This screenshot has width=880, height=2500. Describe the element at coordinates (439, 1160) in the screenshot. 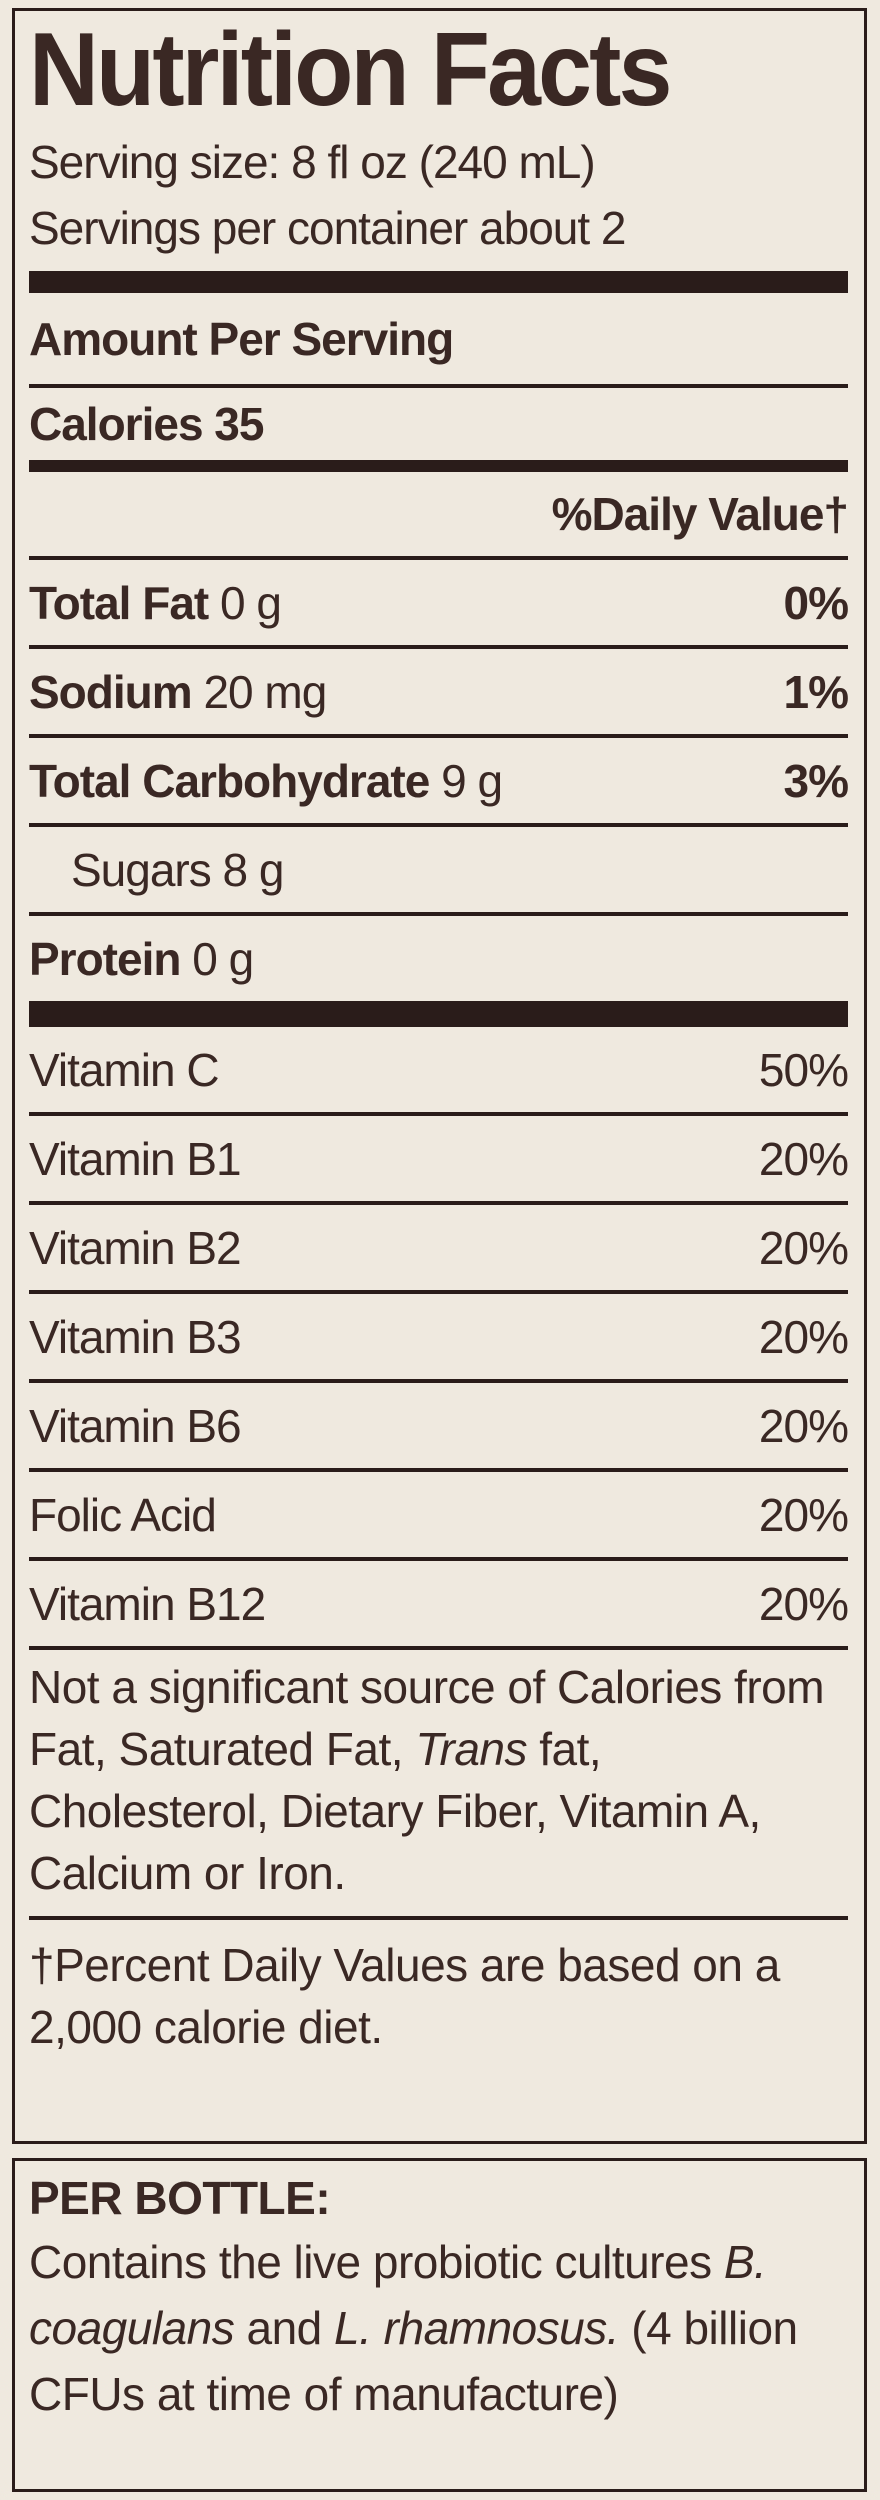

I see `vitamin-row: Vitamin B1 20%` at that location.